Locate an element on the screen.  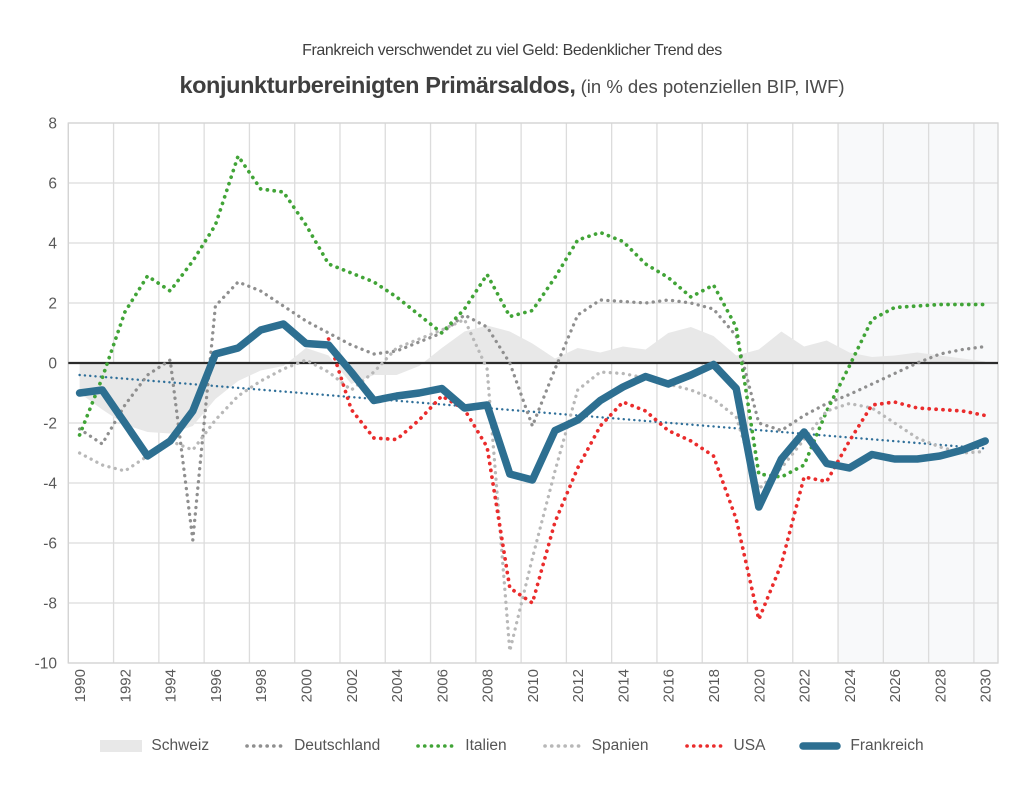
x-axis-tick-label: 2000 is located at coordinates (307, 685).